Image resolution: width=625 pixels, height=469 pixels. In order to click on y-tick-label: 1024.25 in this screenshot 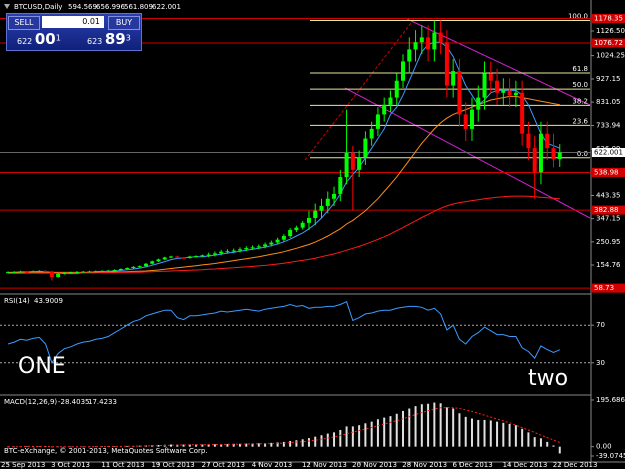, I will do `click(610, 56)`.